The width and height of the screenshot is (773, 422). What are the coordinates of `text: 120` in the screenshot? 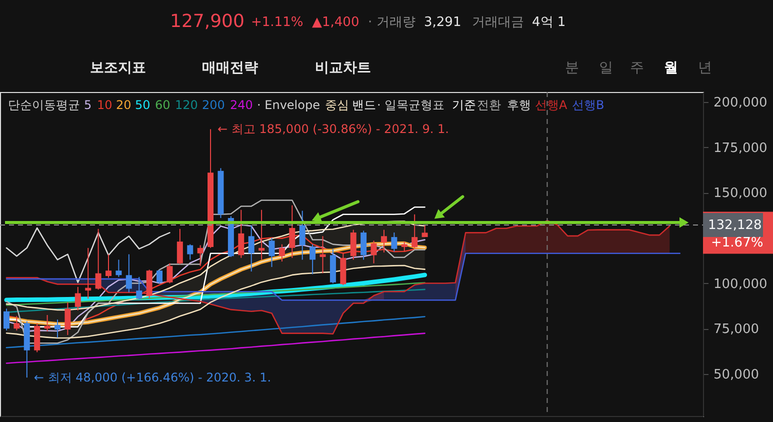 It's located at (186, 105).